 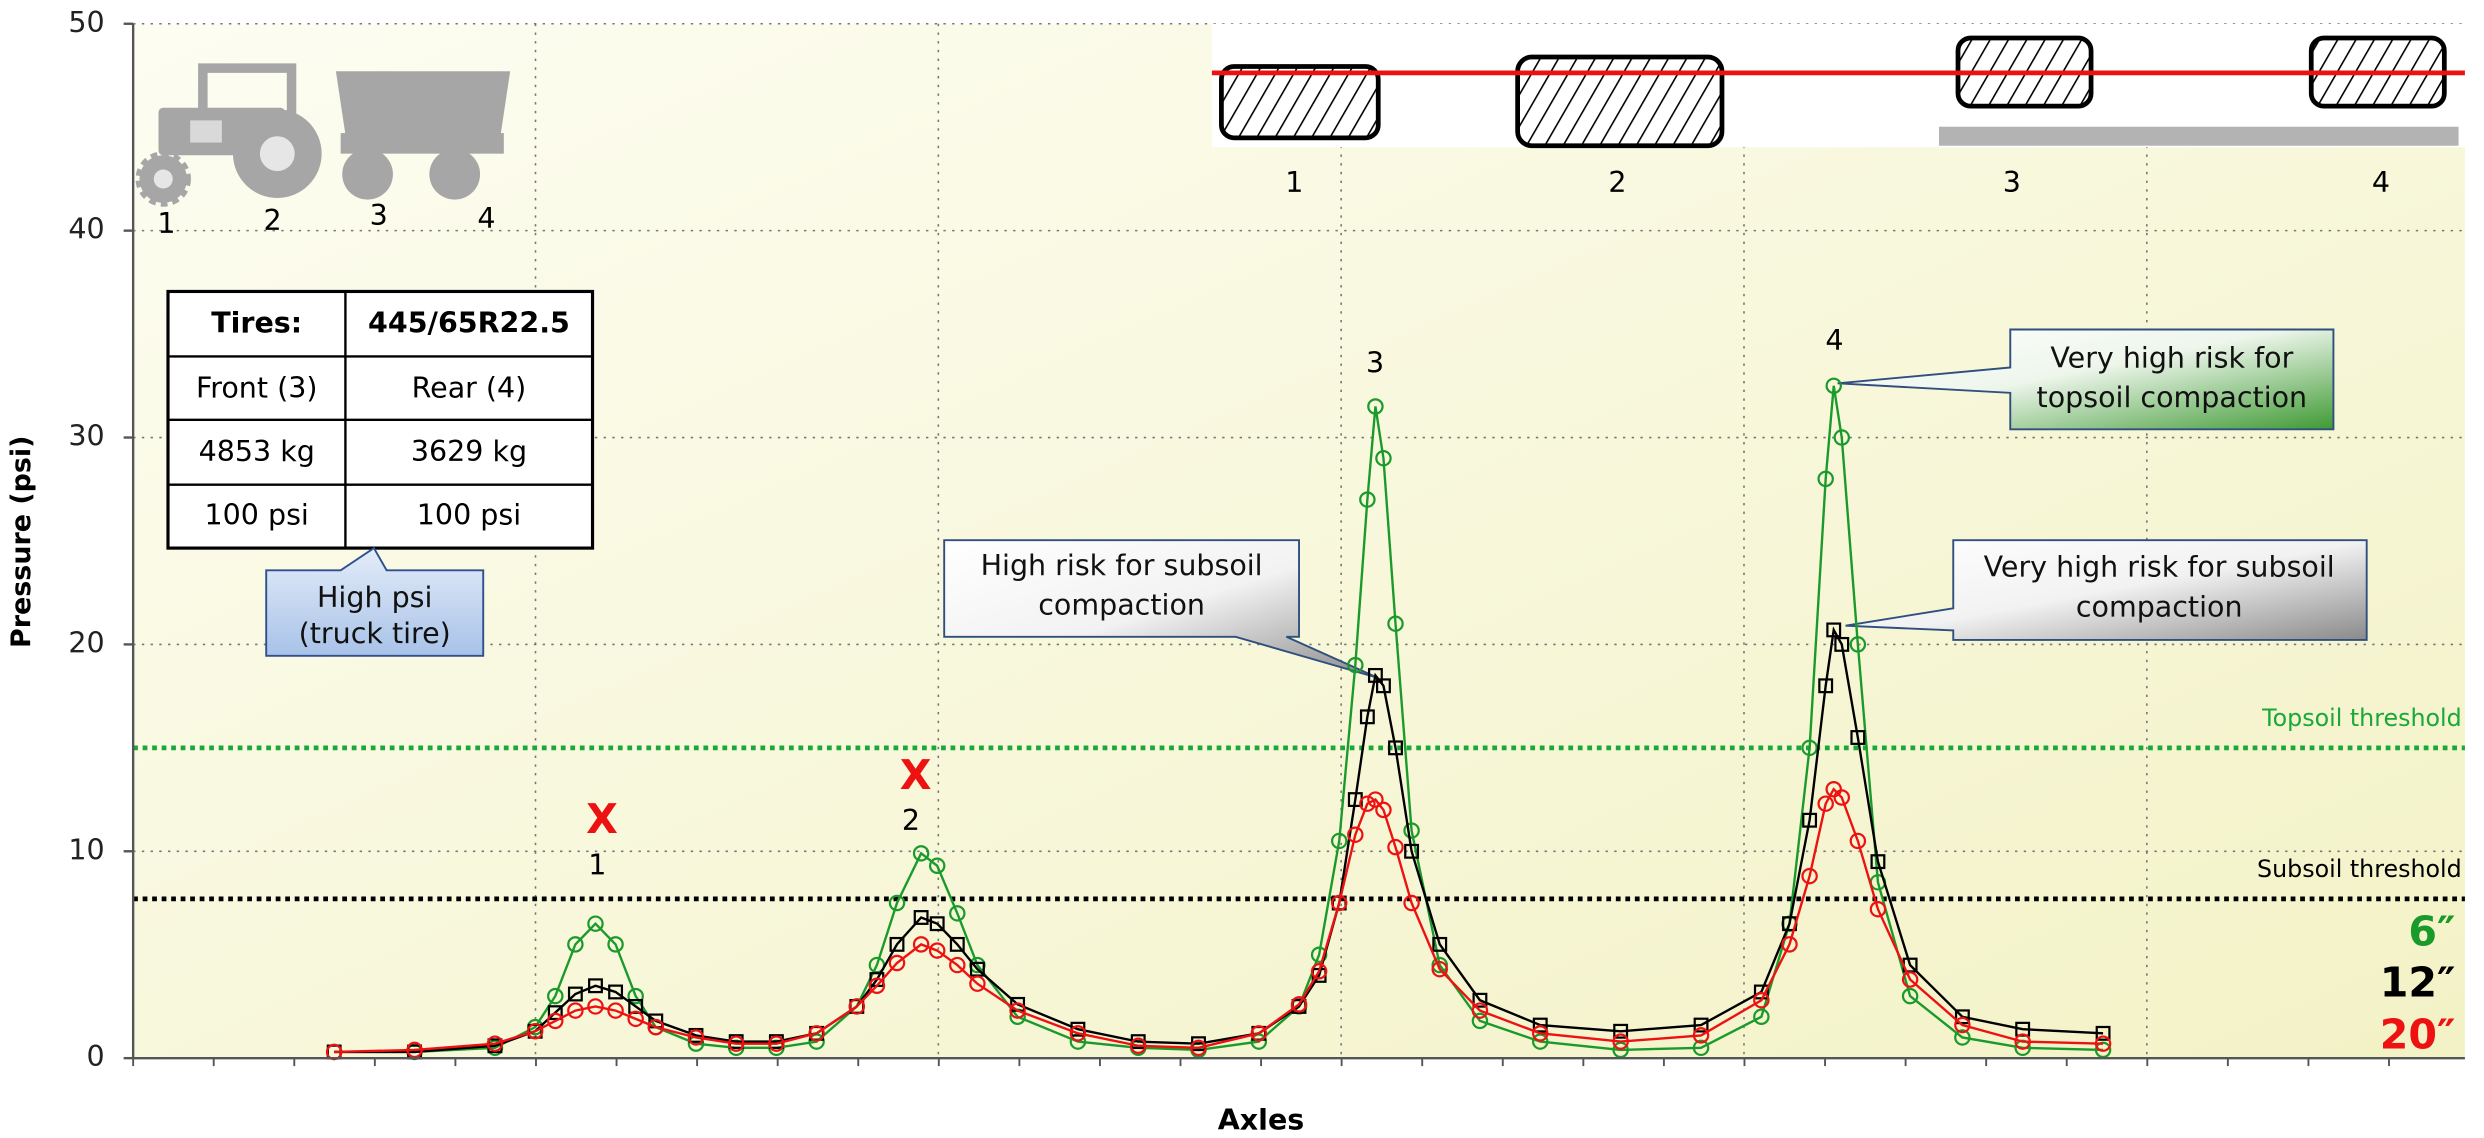 What do you see at coordinates (2361, 718) in the screenshot?
I see `threshold-label: Topsoil threshold` at bounding box center [2361, 718].